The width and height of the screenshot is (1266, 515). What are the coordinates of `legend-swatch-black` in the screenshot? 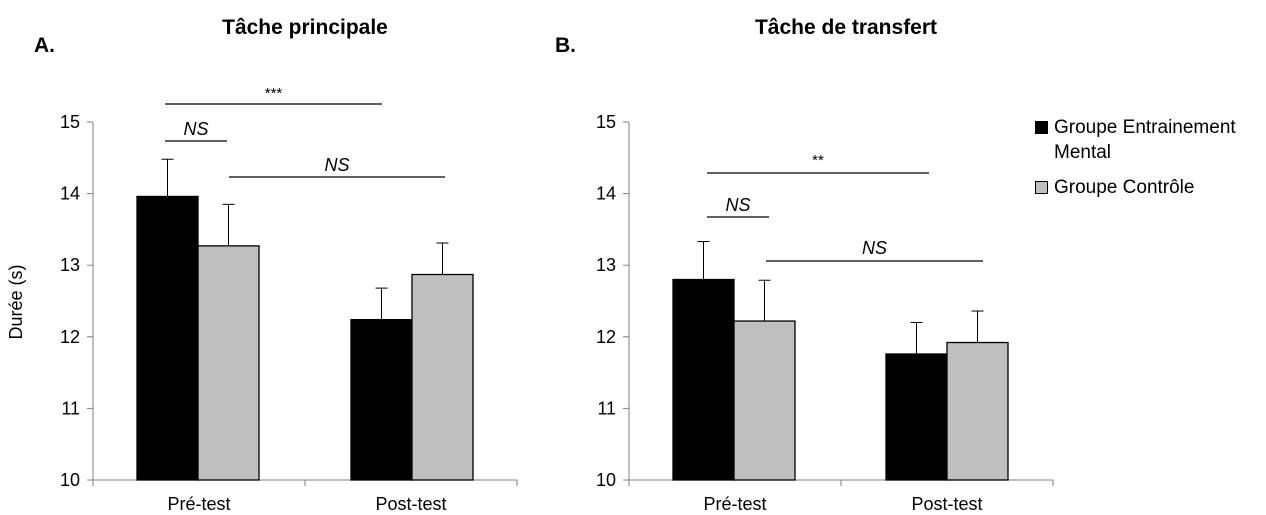 It's located at (1041, 127).